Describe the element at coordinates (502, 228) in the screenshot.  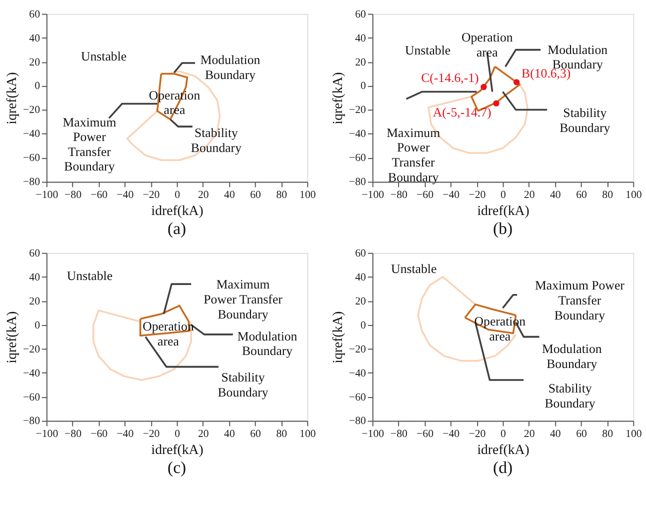
I see `text: (b)` at that location.